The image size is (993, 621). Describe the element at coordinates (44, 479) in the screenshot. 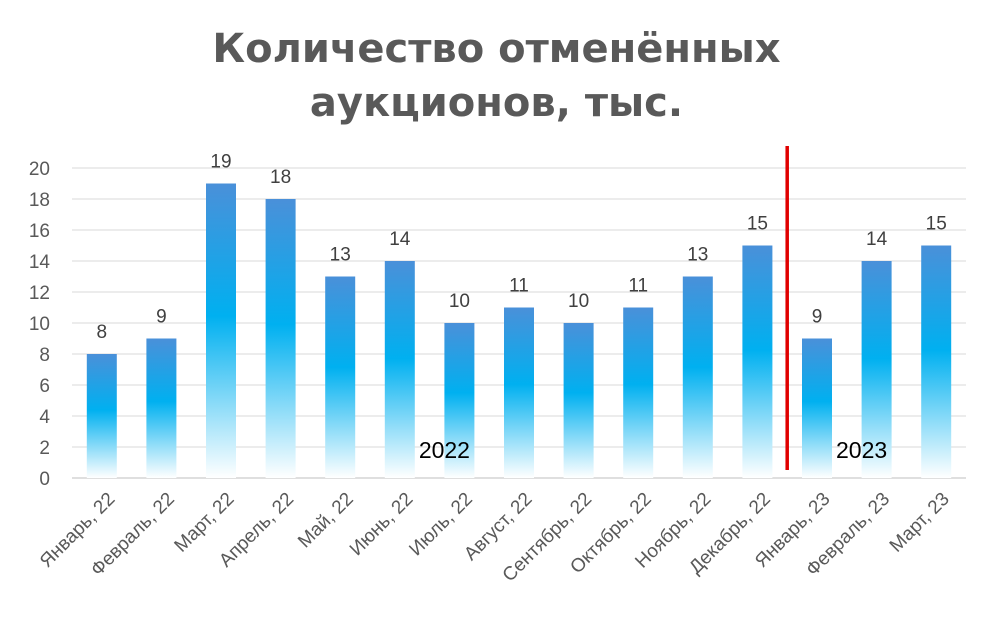

I see `y-tick-0: 0` at that location.